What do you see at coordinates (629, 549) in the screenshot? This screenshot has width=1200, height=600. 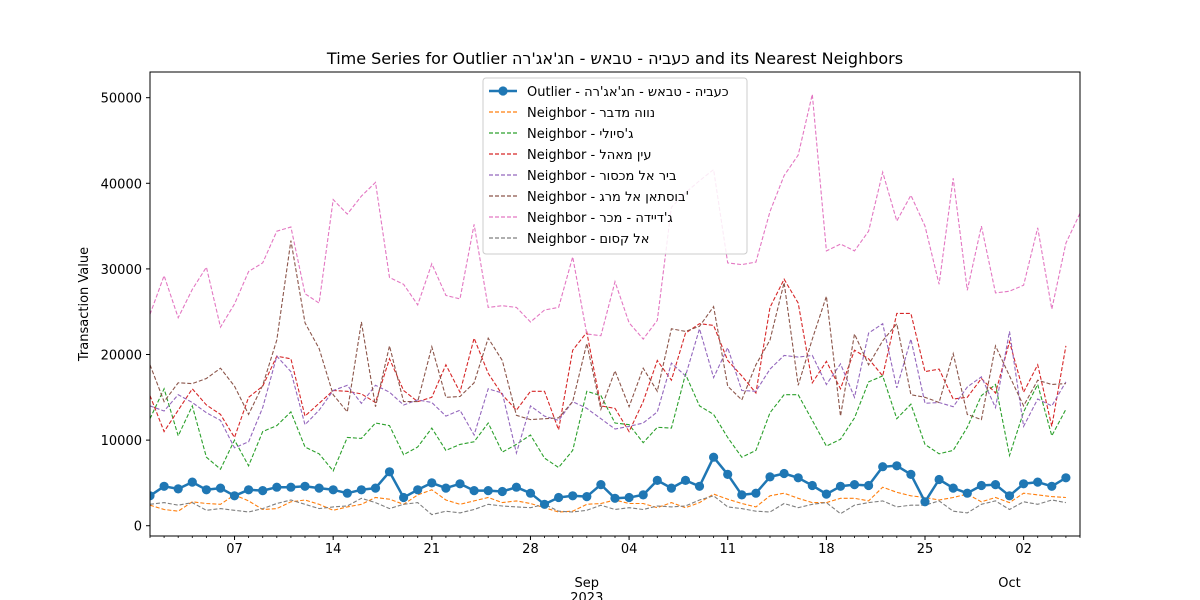 I see `x-tick-label: 04` at bounding box center [629, 549].